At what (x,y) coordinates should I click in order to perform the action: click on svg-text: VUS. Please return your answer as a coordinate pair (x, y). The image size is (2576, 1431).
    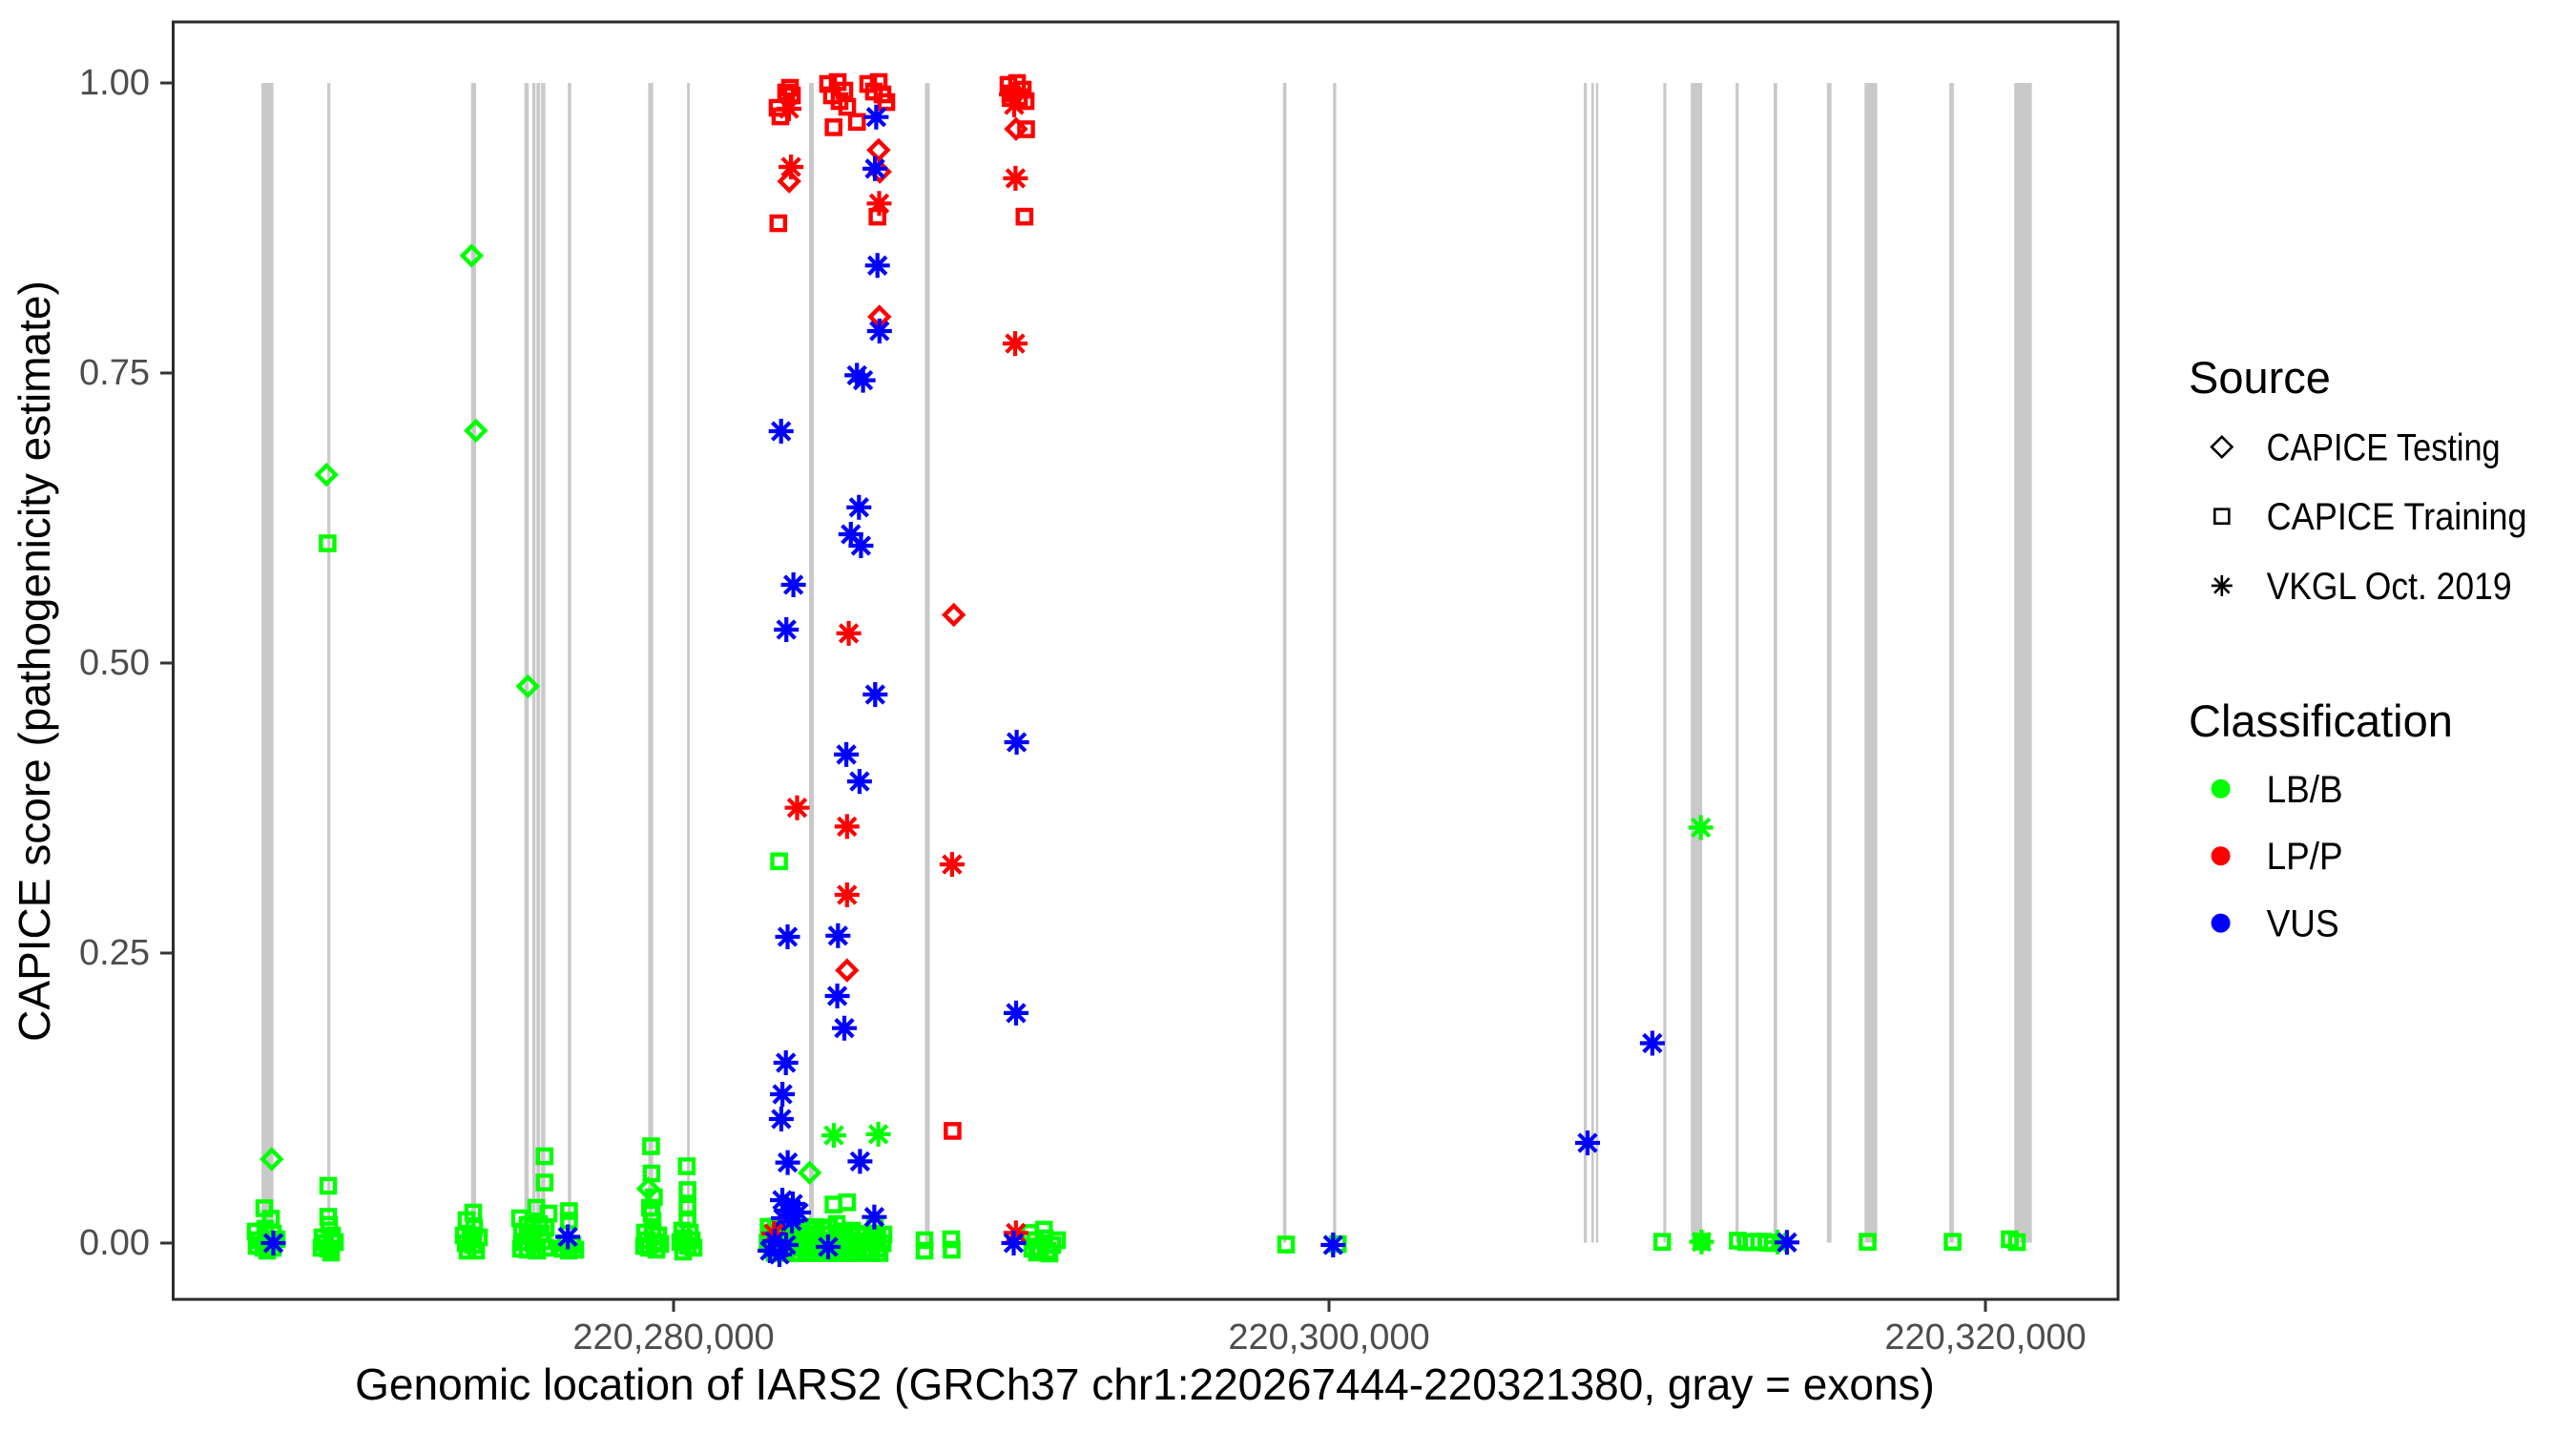
    Looking at the image, I should click on (2303, 924).